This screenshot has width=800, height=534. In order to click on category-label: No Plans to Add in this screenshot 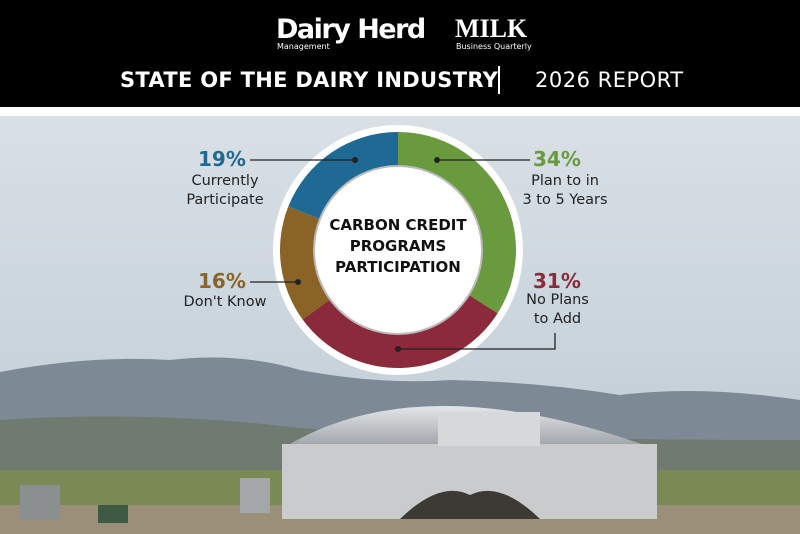, I will do `click(557, 309)`.